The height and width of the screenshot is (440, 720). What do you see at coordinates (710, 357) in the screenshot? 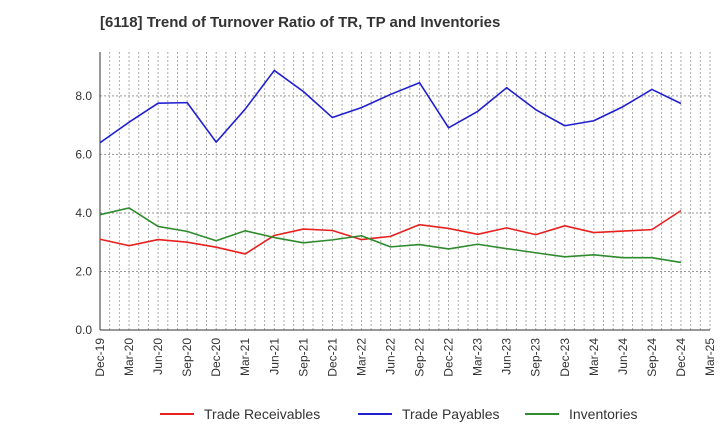
I see `x-tick-label: Mar-25` at bounding box center [710, 357].